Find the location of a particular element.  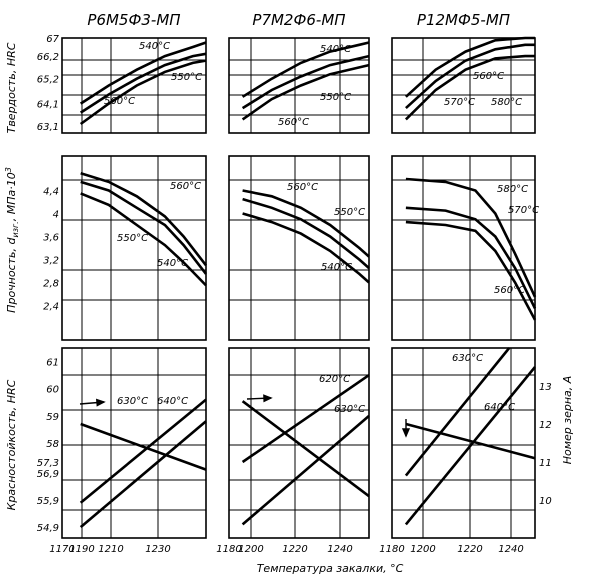

panel-title: Р7М2Ф6-МП is located at coordinates (298, 20).